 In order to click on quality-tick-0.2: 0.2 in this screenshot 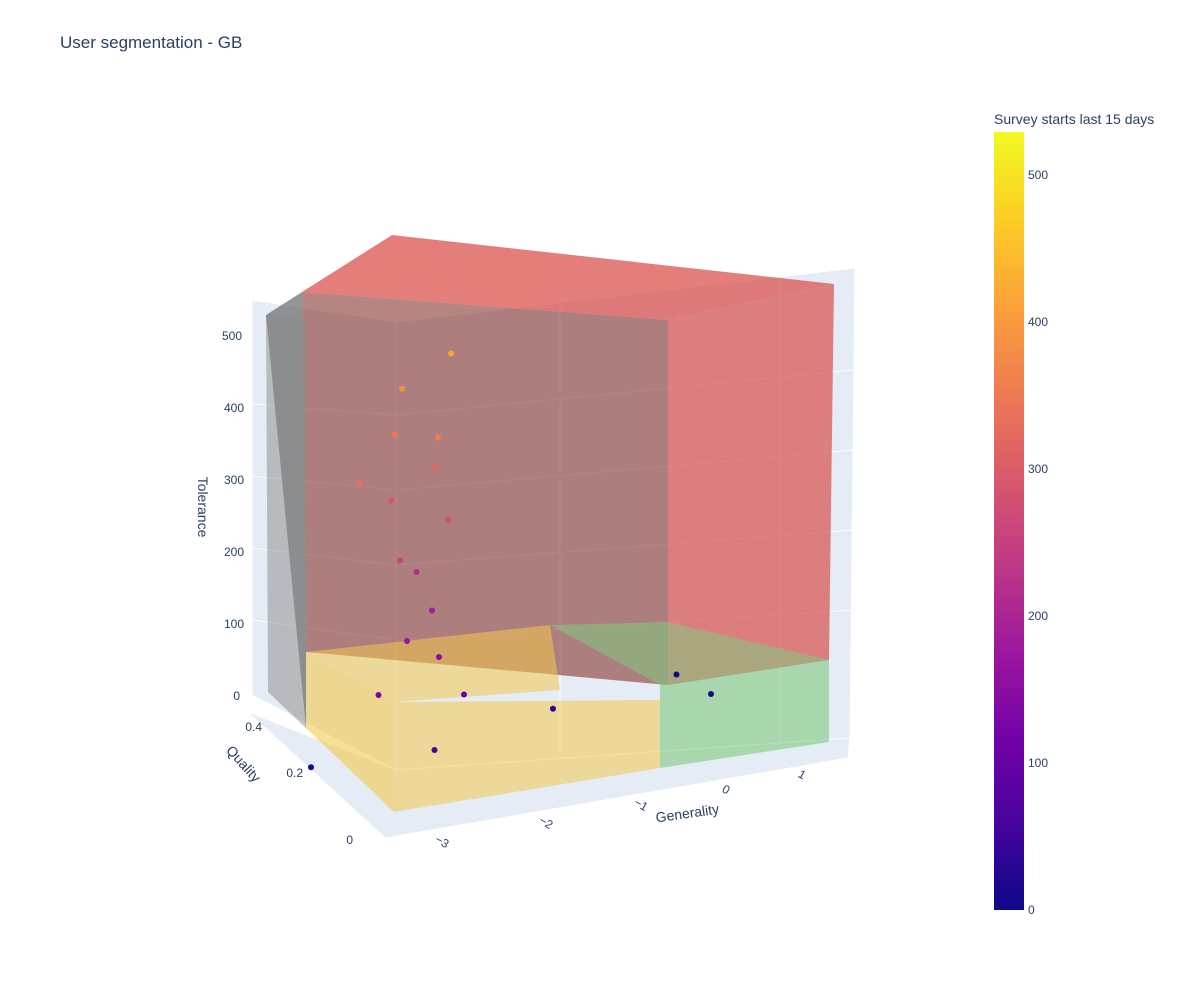, I will do `click(294, 773)`.